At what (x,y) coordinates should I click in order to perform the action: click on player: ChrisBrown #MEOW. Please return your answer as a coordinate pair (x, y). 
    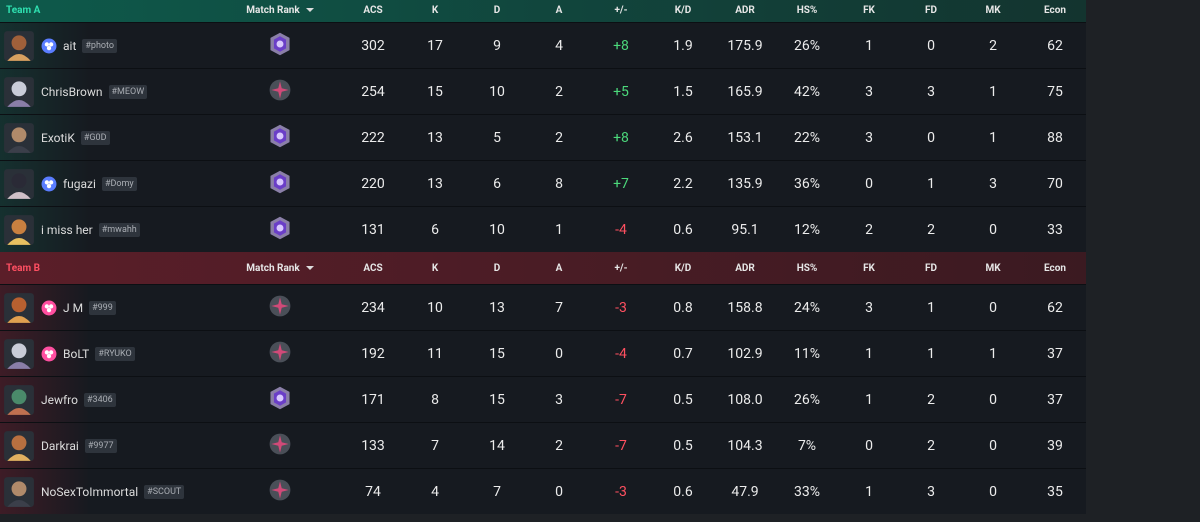
    Looking at the image, I should click on (115, 92).